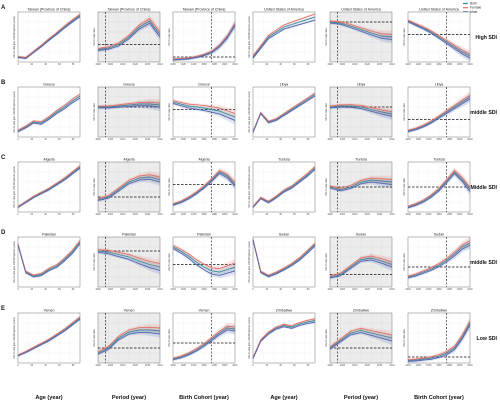 The height and width of the screenshot is (403, 500). What do you see at coordinates (473, 4) in the screenshot?
I see `legend-label-both: Both` at bounding box center [473, 4].